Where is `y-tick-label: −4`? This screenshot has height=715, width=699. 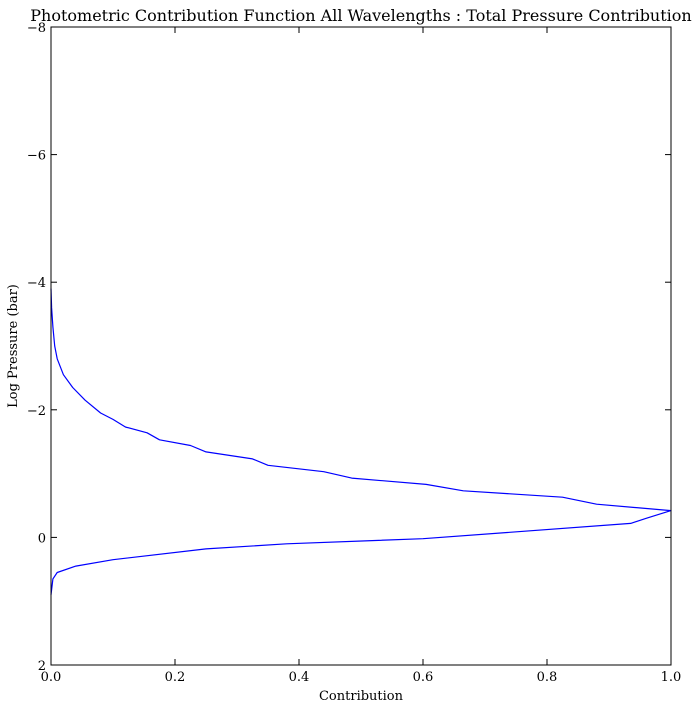
y-tick-label: −4 is located at coordinates (36, 283).